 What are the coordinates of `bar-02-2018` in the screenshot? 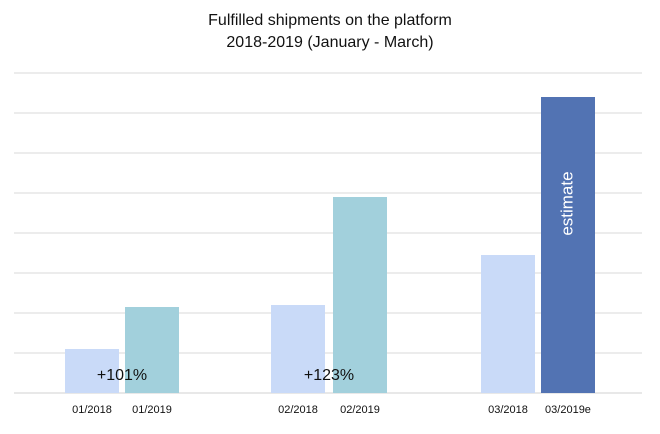 It's located at (298, 349).